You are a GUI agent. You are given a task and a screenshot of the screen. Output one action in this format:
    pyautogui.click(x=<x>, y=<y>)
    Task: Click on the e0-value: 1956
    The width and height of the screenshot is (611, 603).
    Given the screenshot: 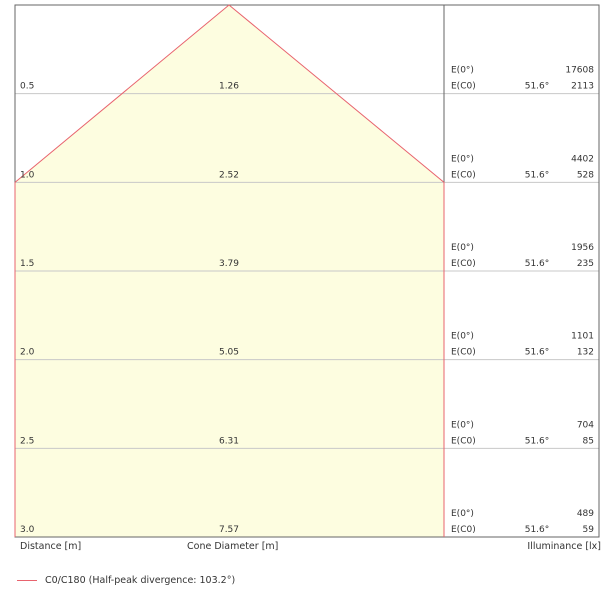 What is the action you would take?
    pyautogui.click(x=582, y=248)
    